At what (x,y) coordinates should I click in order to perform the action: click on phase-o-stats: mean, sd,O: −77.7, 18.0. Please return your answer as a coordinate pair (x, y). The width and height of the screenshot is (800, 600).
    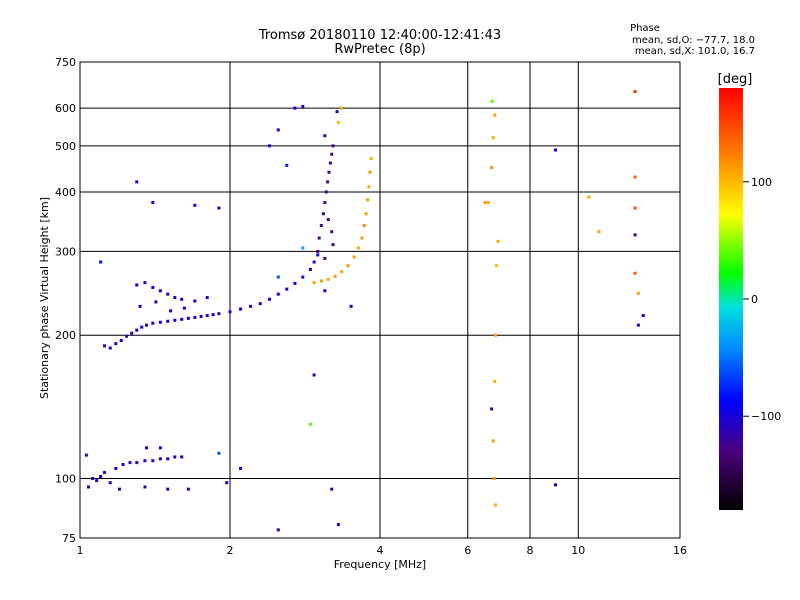
    Looking at the image, I should click on (693, 40).